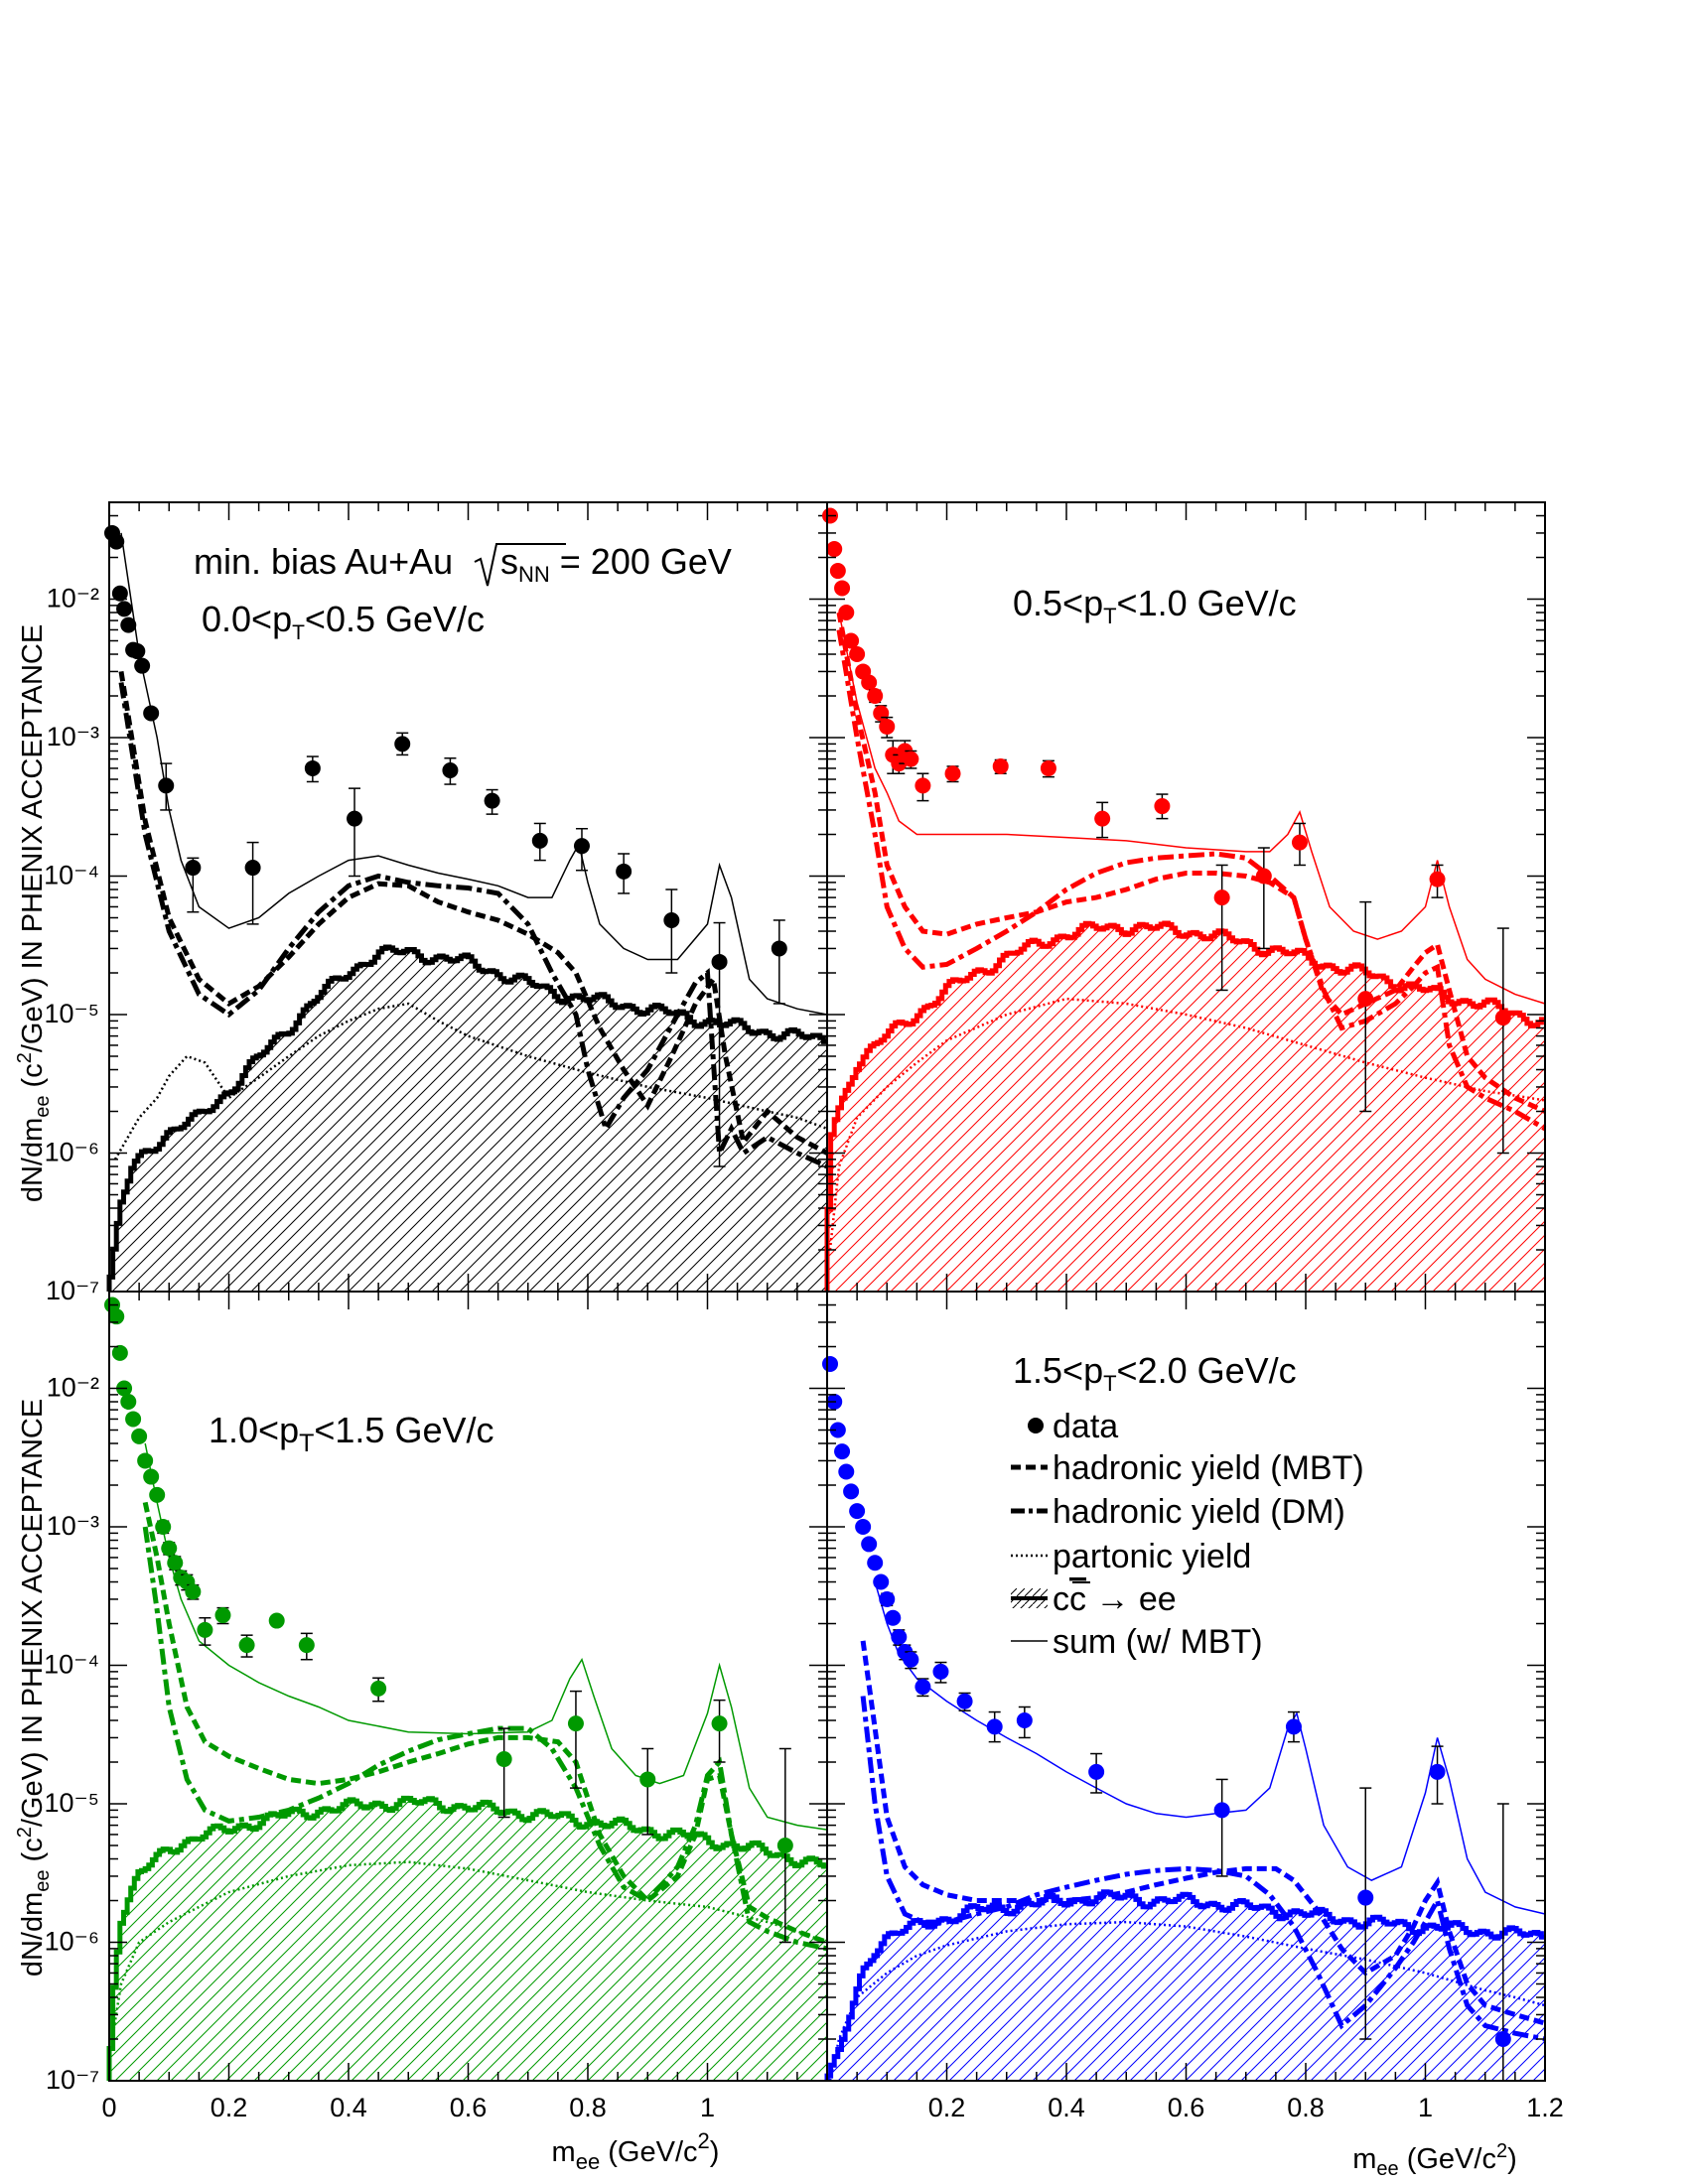 Image resolution: width=1688 pixels, height=2184 pixels. I want to click on dm-curve, so click(473, 925).